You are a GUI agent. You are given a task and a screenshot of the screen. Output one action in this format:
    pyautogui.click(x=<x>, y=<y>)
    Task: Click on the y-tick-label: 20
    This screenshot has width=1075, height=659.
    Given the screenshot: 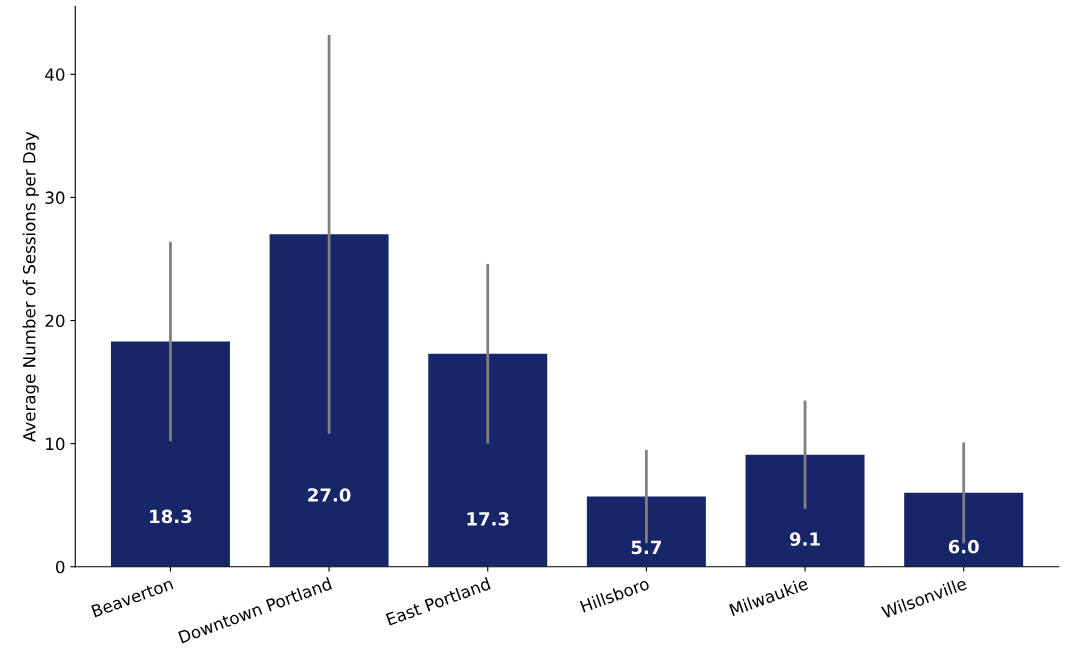 What is the action you would take?
    pyautogui.click(x=55, y=321)
    